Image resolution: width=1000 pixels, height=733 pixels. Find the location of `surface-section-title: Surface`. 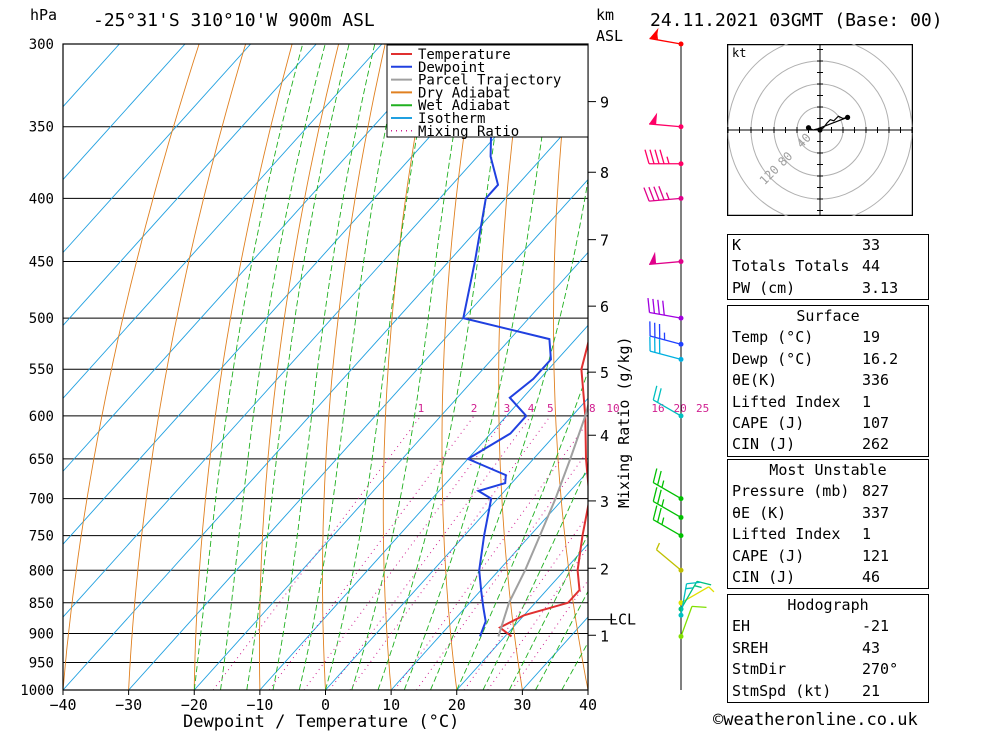

surface-section-title: Surface is located at coordinates (828, 316).